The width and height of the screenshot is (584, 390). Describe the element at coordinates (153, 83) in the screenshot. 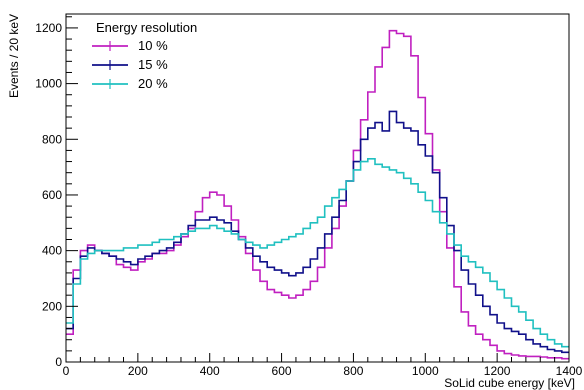

I see `legend-label: 20 %` at that location.